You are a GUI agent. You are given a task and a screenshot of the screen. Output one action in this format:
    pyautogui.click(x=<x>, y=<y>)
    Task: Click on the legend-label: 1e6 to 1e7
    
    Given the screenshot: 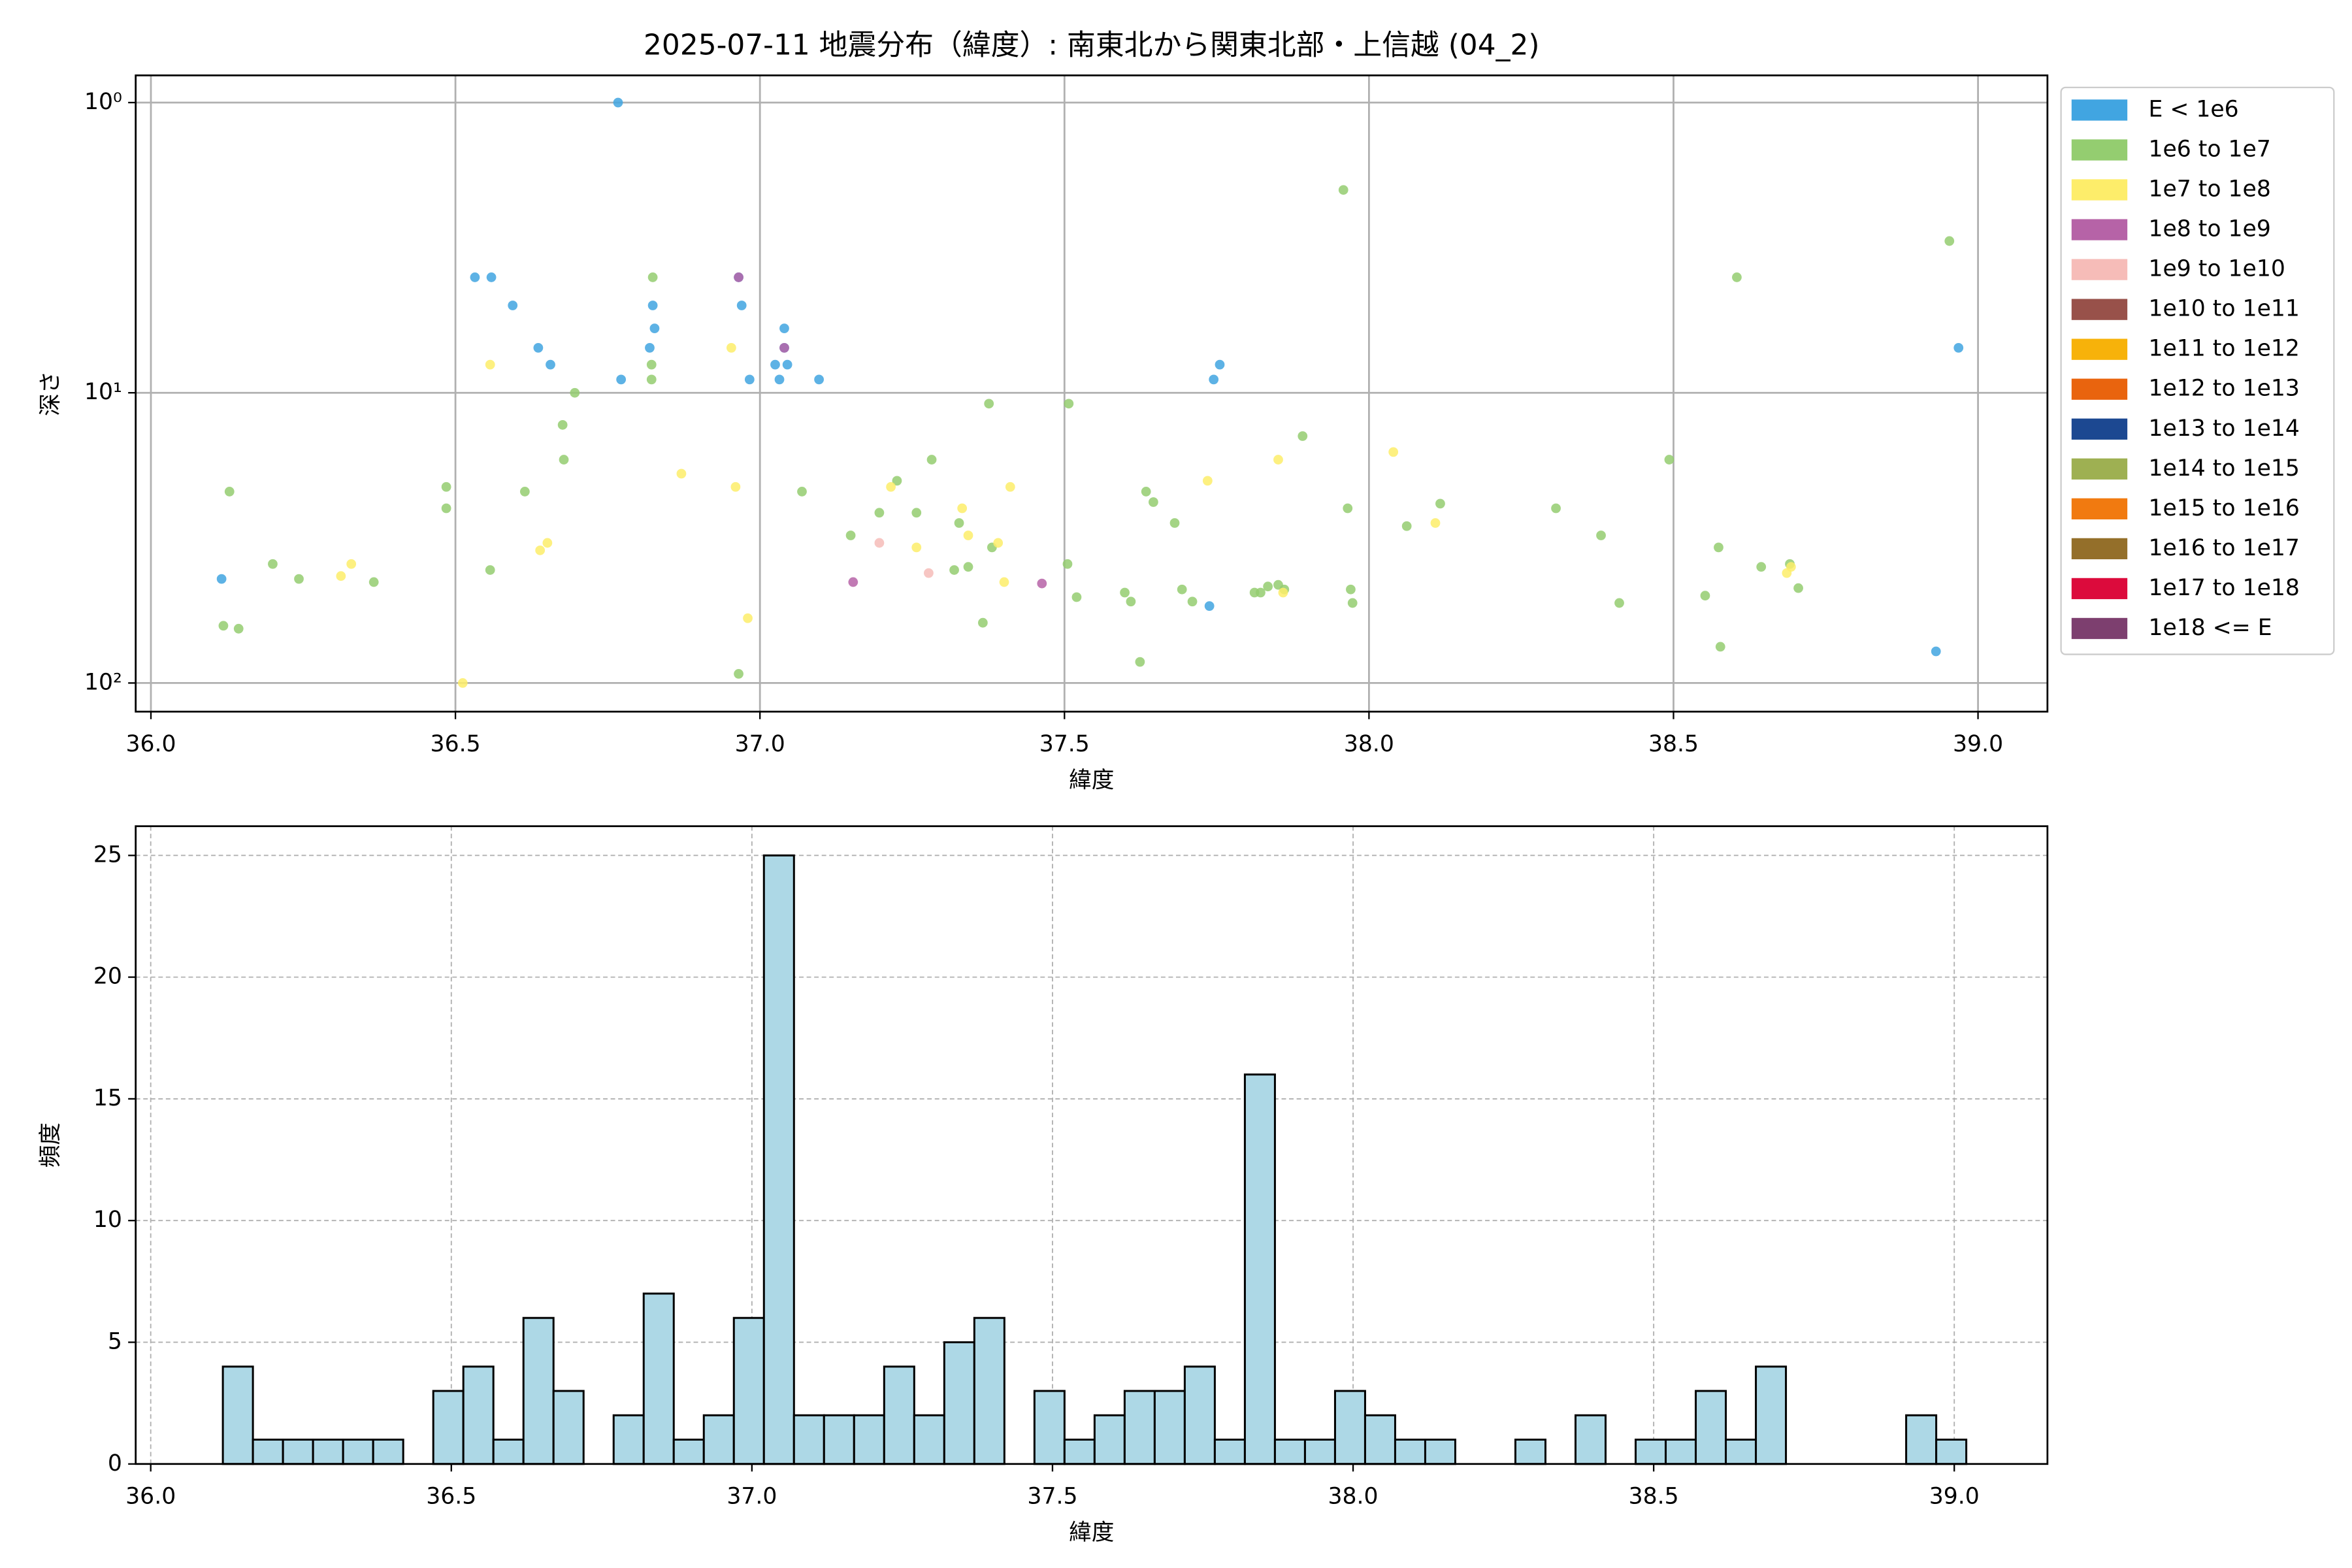 What is the action you would take?
    pyautogui.click(x=2209, y=149)
    